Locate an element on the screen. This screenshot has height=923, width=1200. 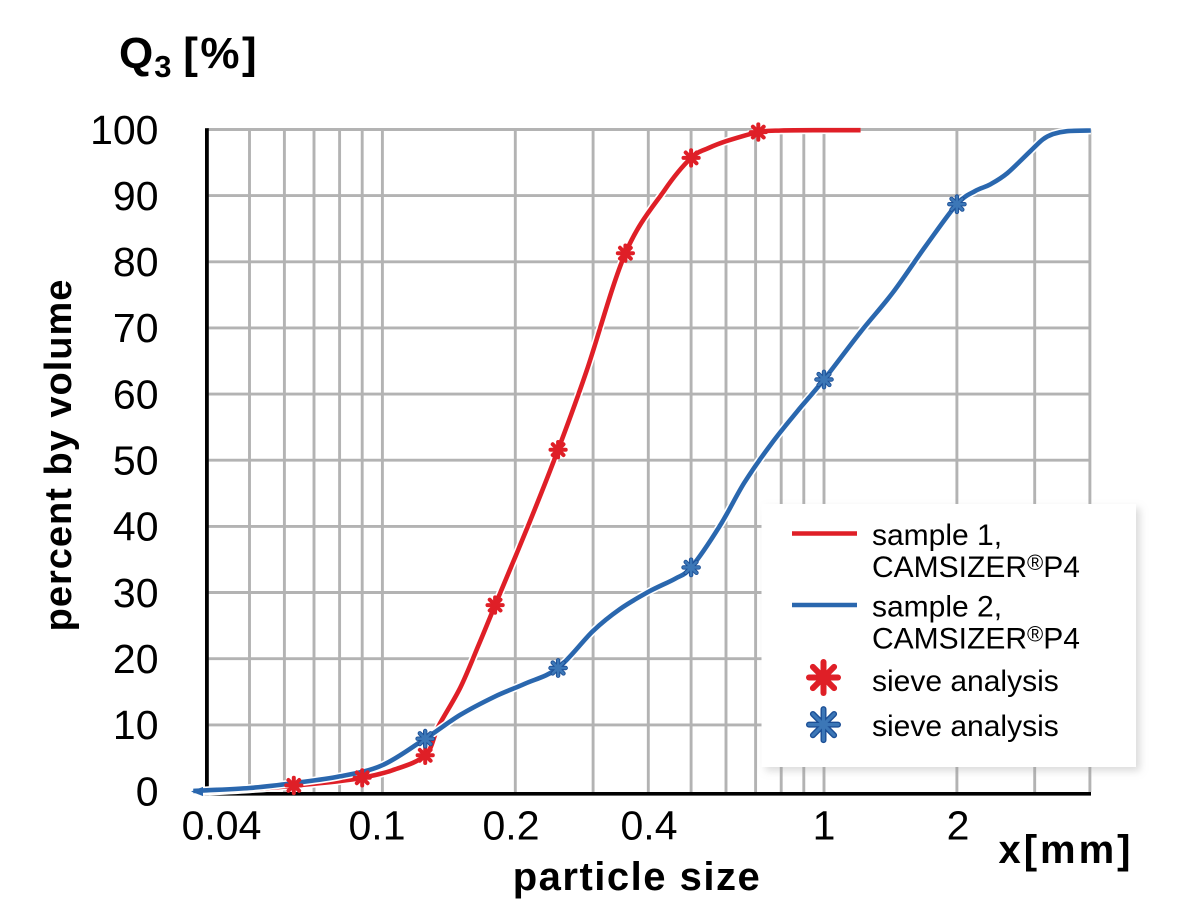
svg-text: 0.04 is located at coordinates (222, 826).